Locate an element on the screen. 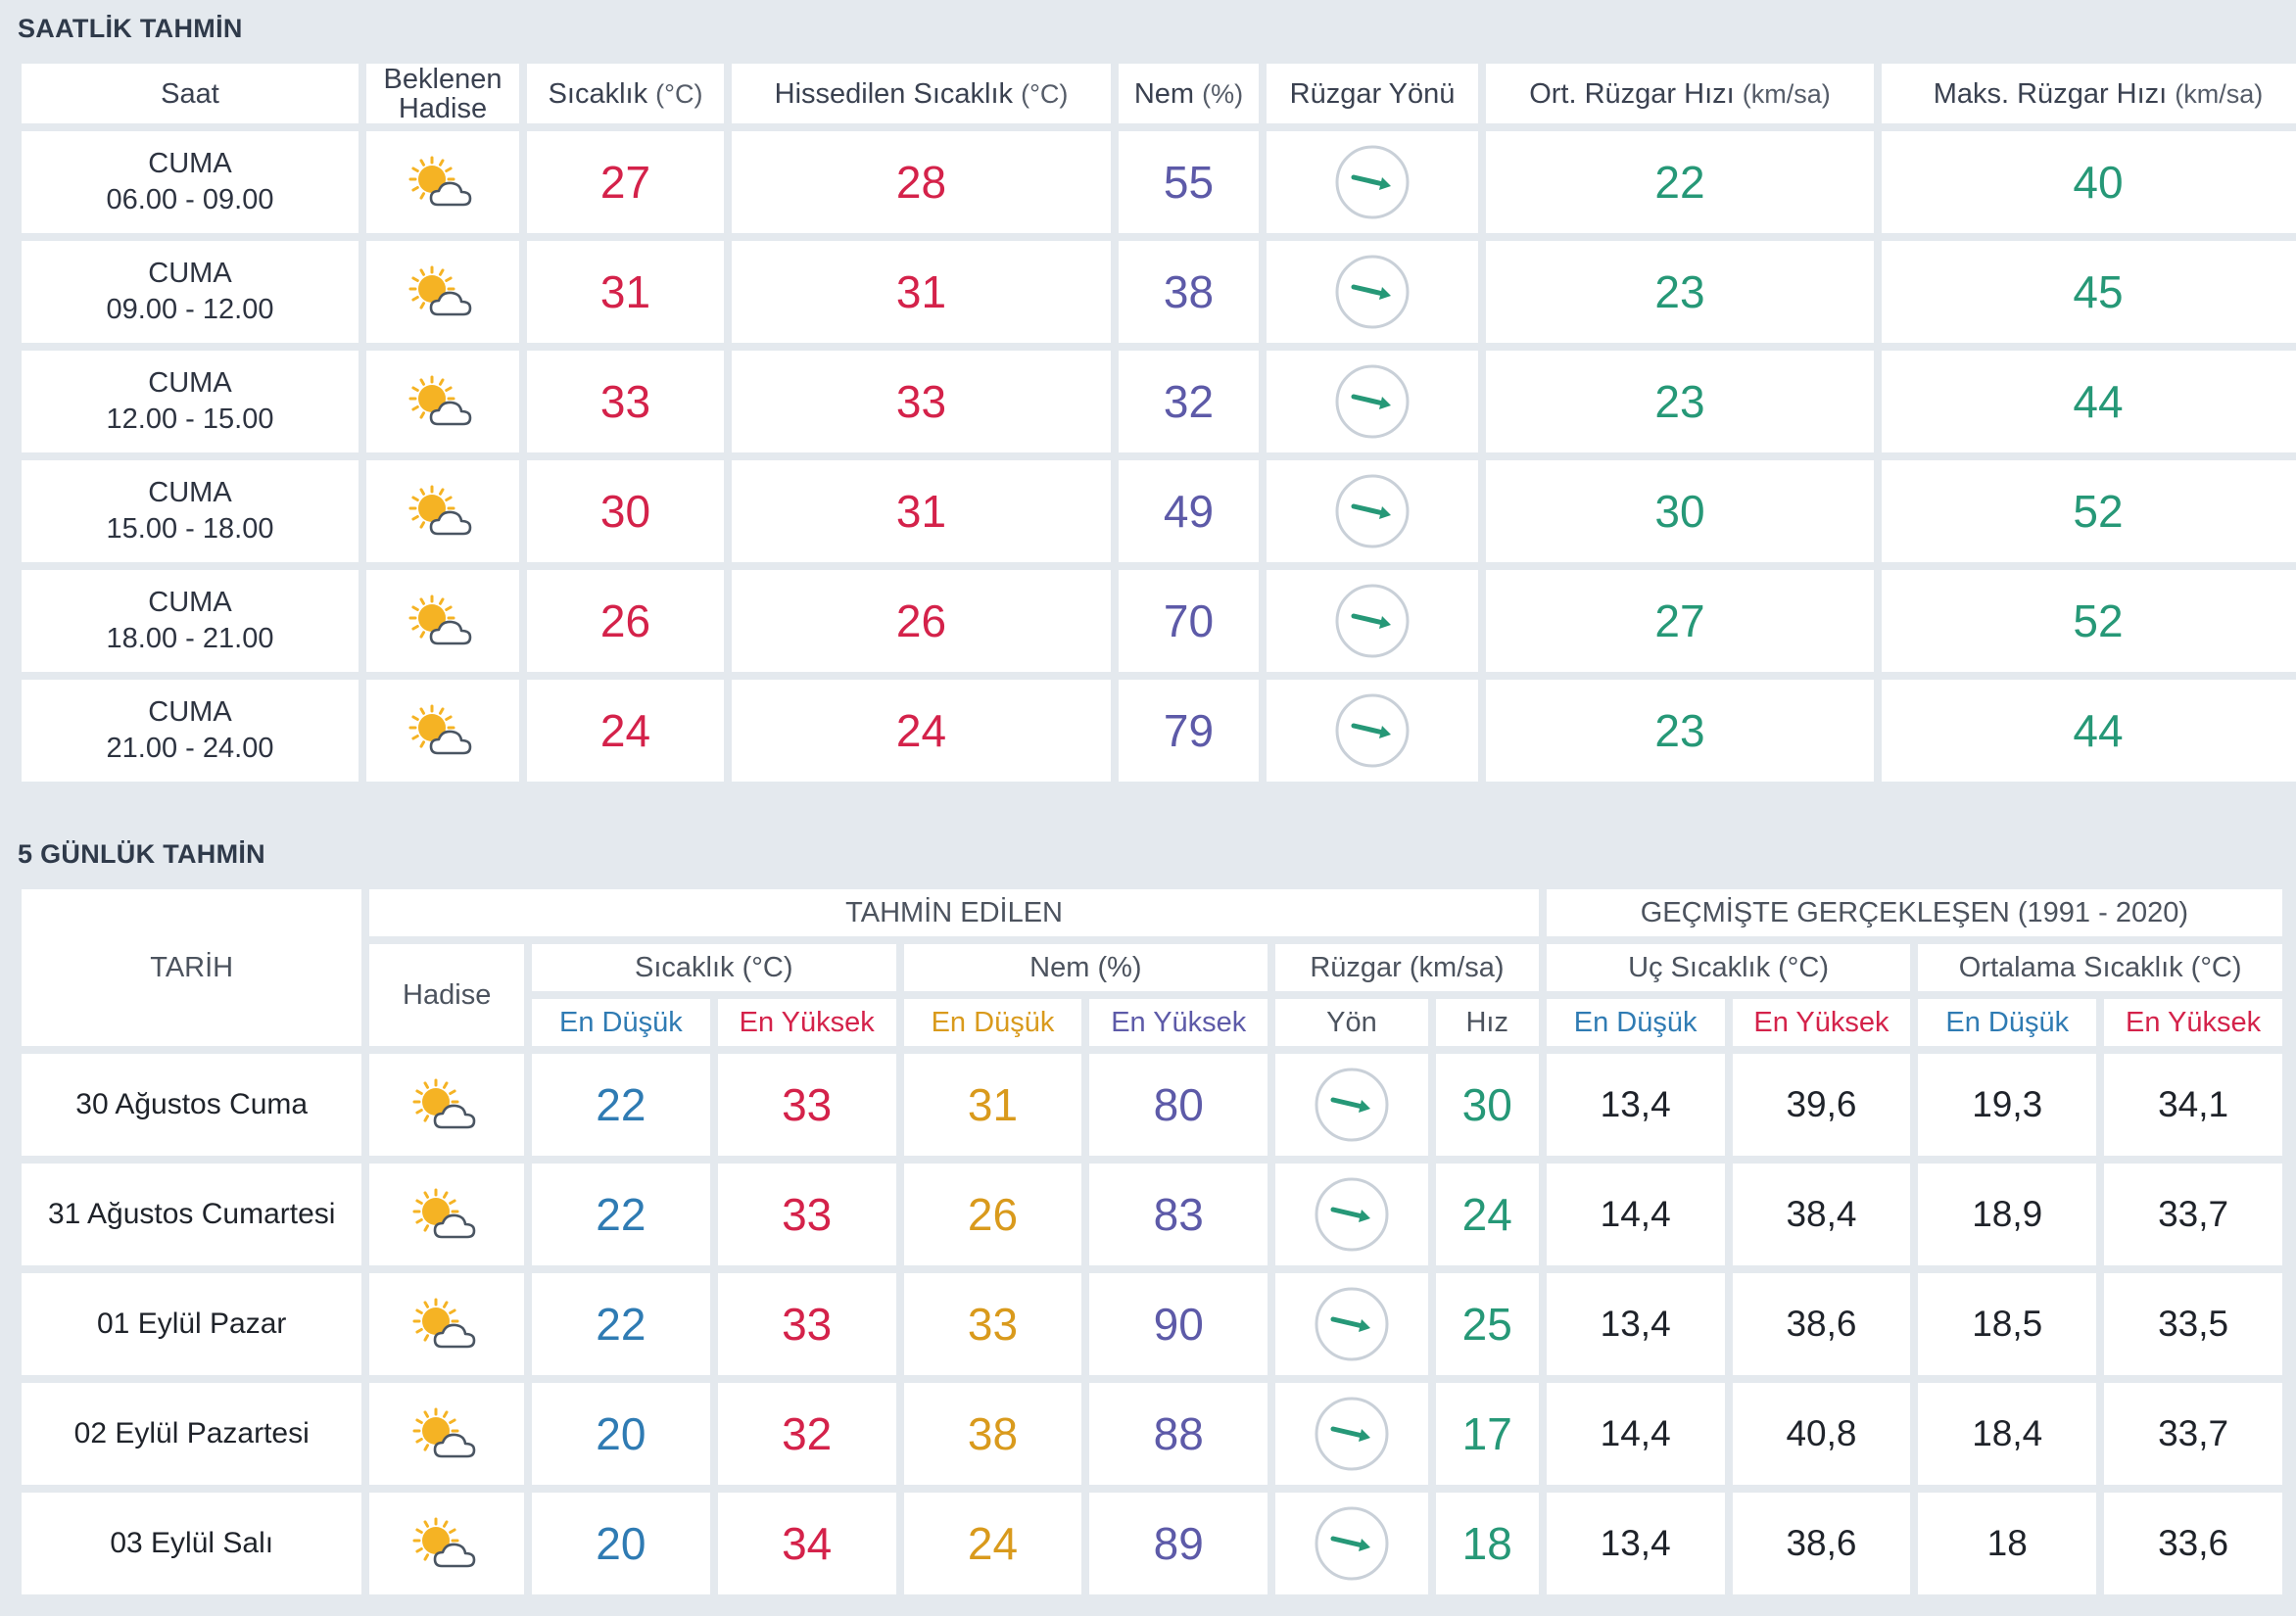 This screenshot has height=1616, width=2296. header-humidity: Nem (%) is located at coordinates (1085, 967).